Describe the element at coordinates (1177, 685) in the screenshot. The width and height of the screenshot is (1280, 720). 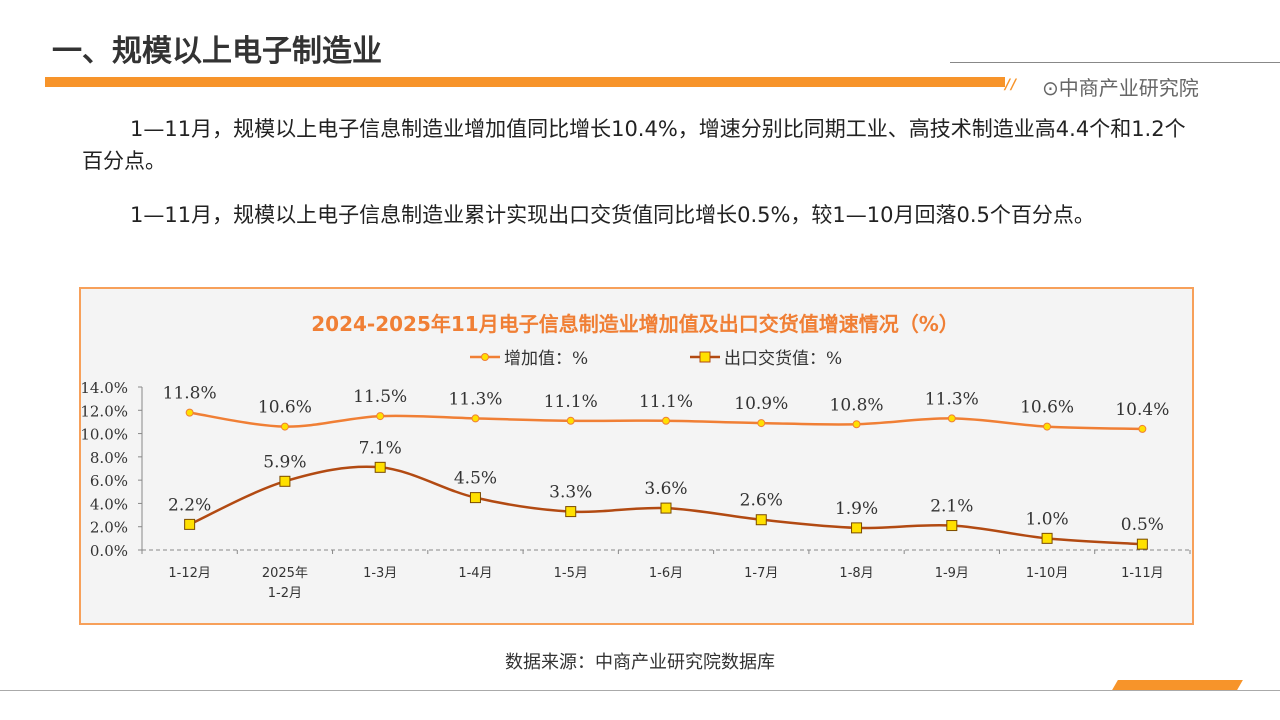
I see `footer-stripe` at that location.